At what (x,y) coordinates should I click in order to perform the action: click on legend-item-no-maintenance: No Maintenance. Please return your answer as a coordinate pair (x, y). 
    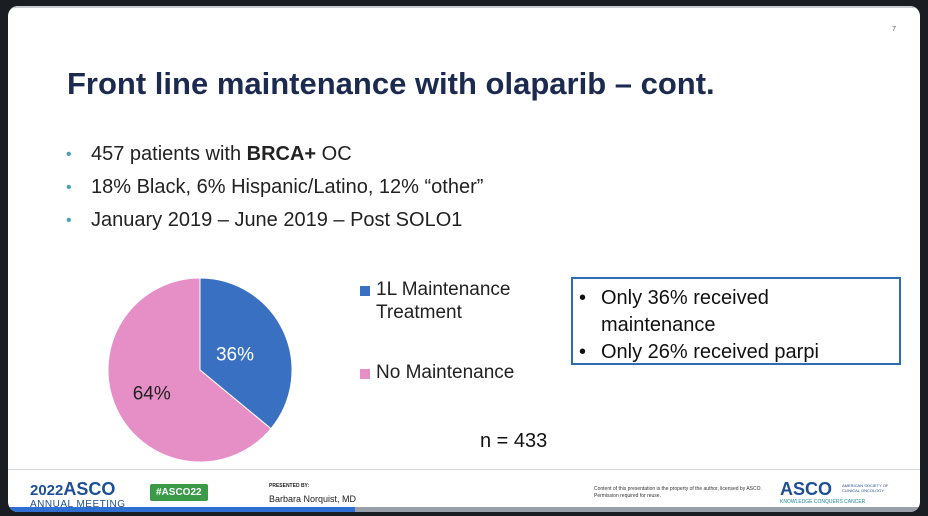
    Looking at the image, I should click on (437, 372).